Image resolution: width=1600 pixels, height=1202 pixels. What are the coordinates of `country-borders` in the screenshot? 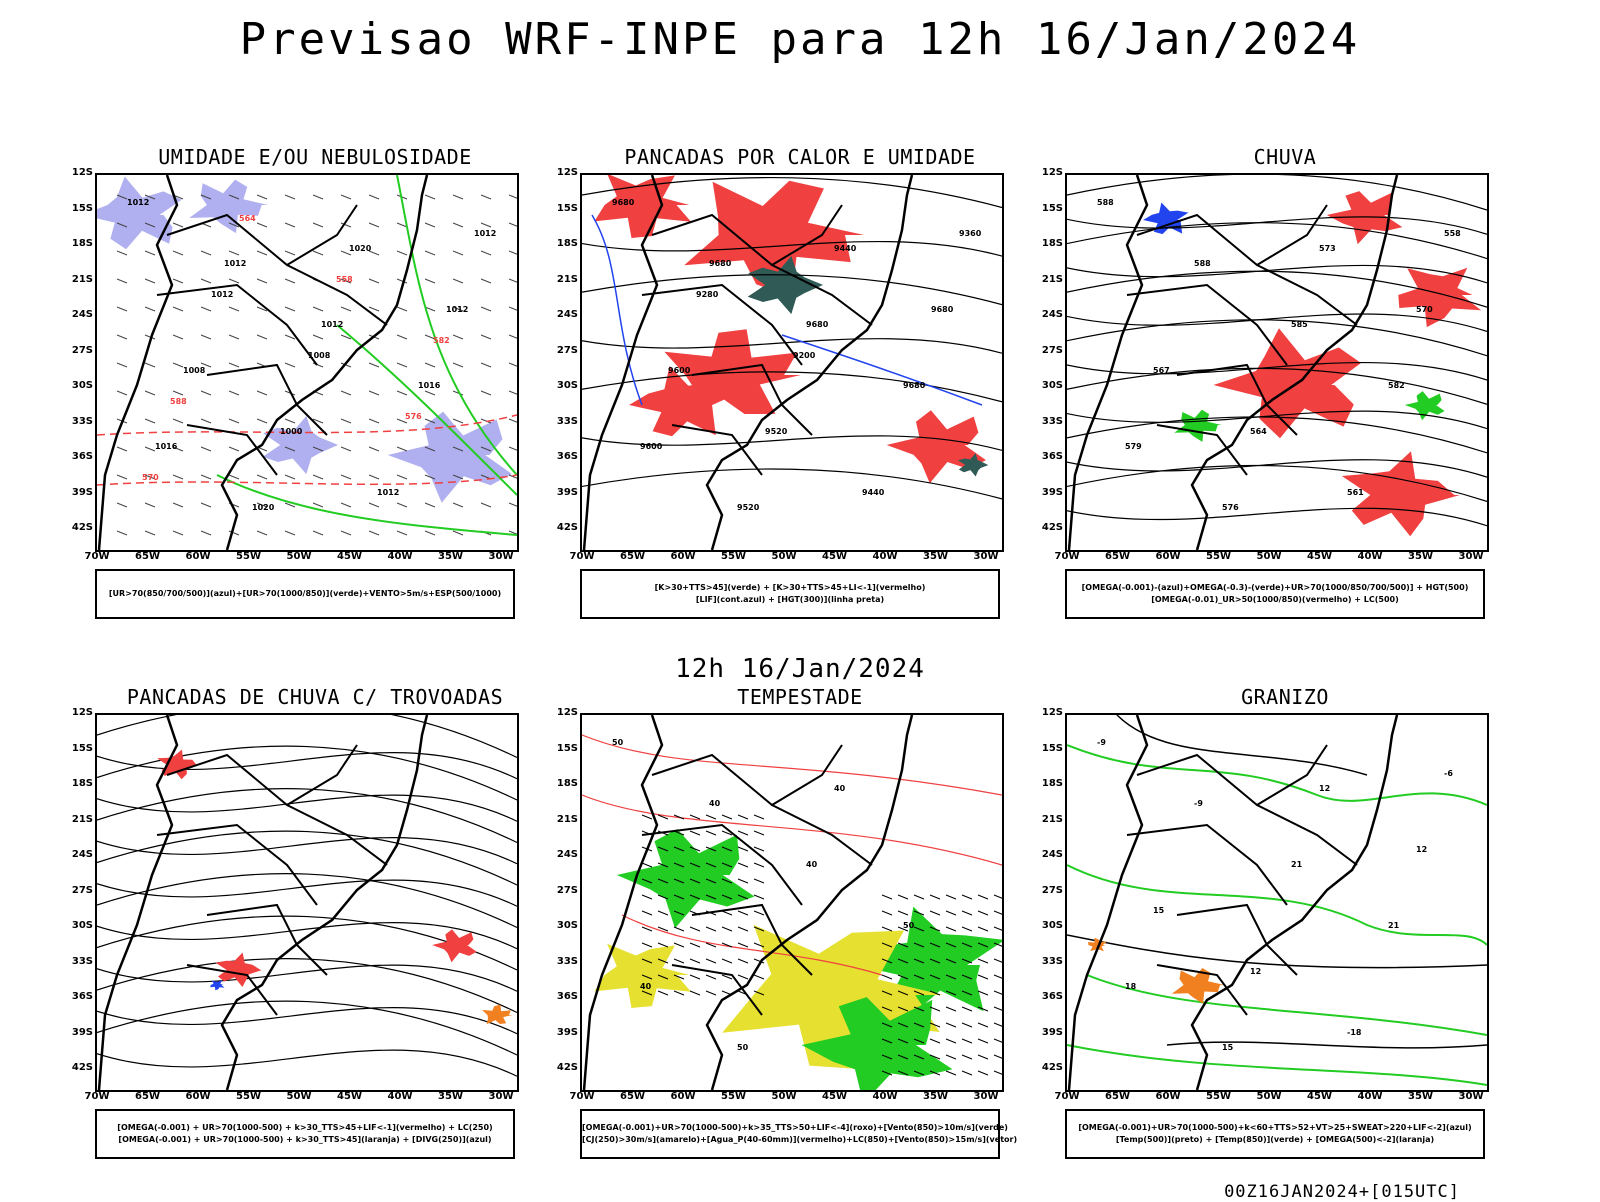 It's located at (1242, 880).